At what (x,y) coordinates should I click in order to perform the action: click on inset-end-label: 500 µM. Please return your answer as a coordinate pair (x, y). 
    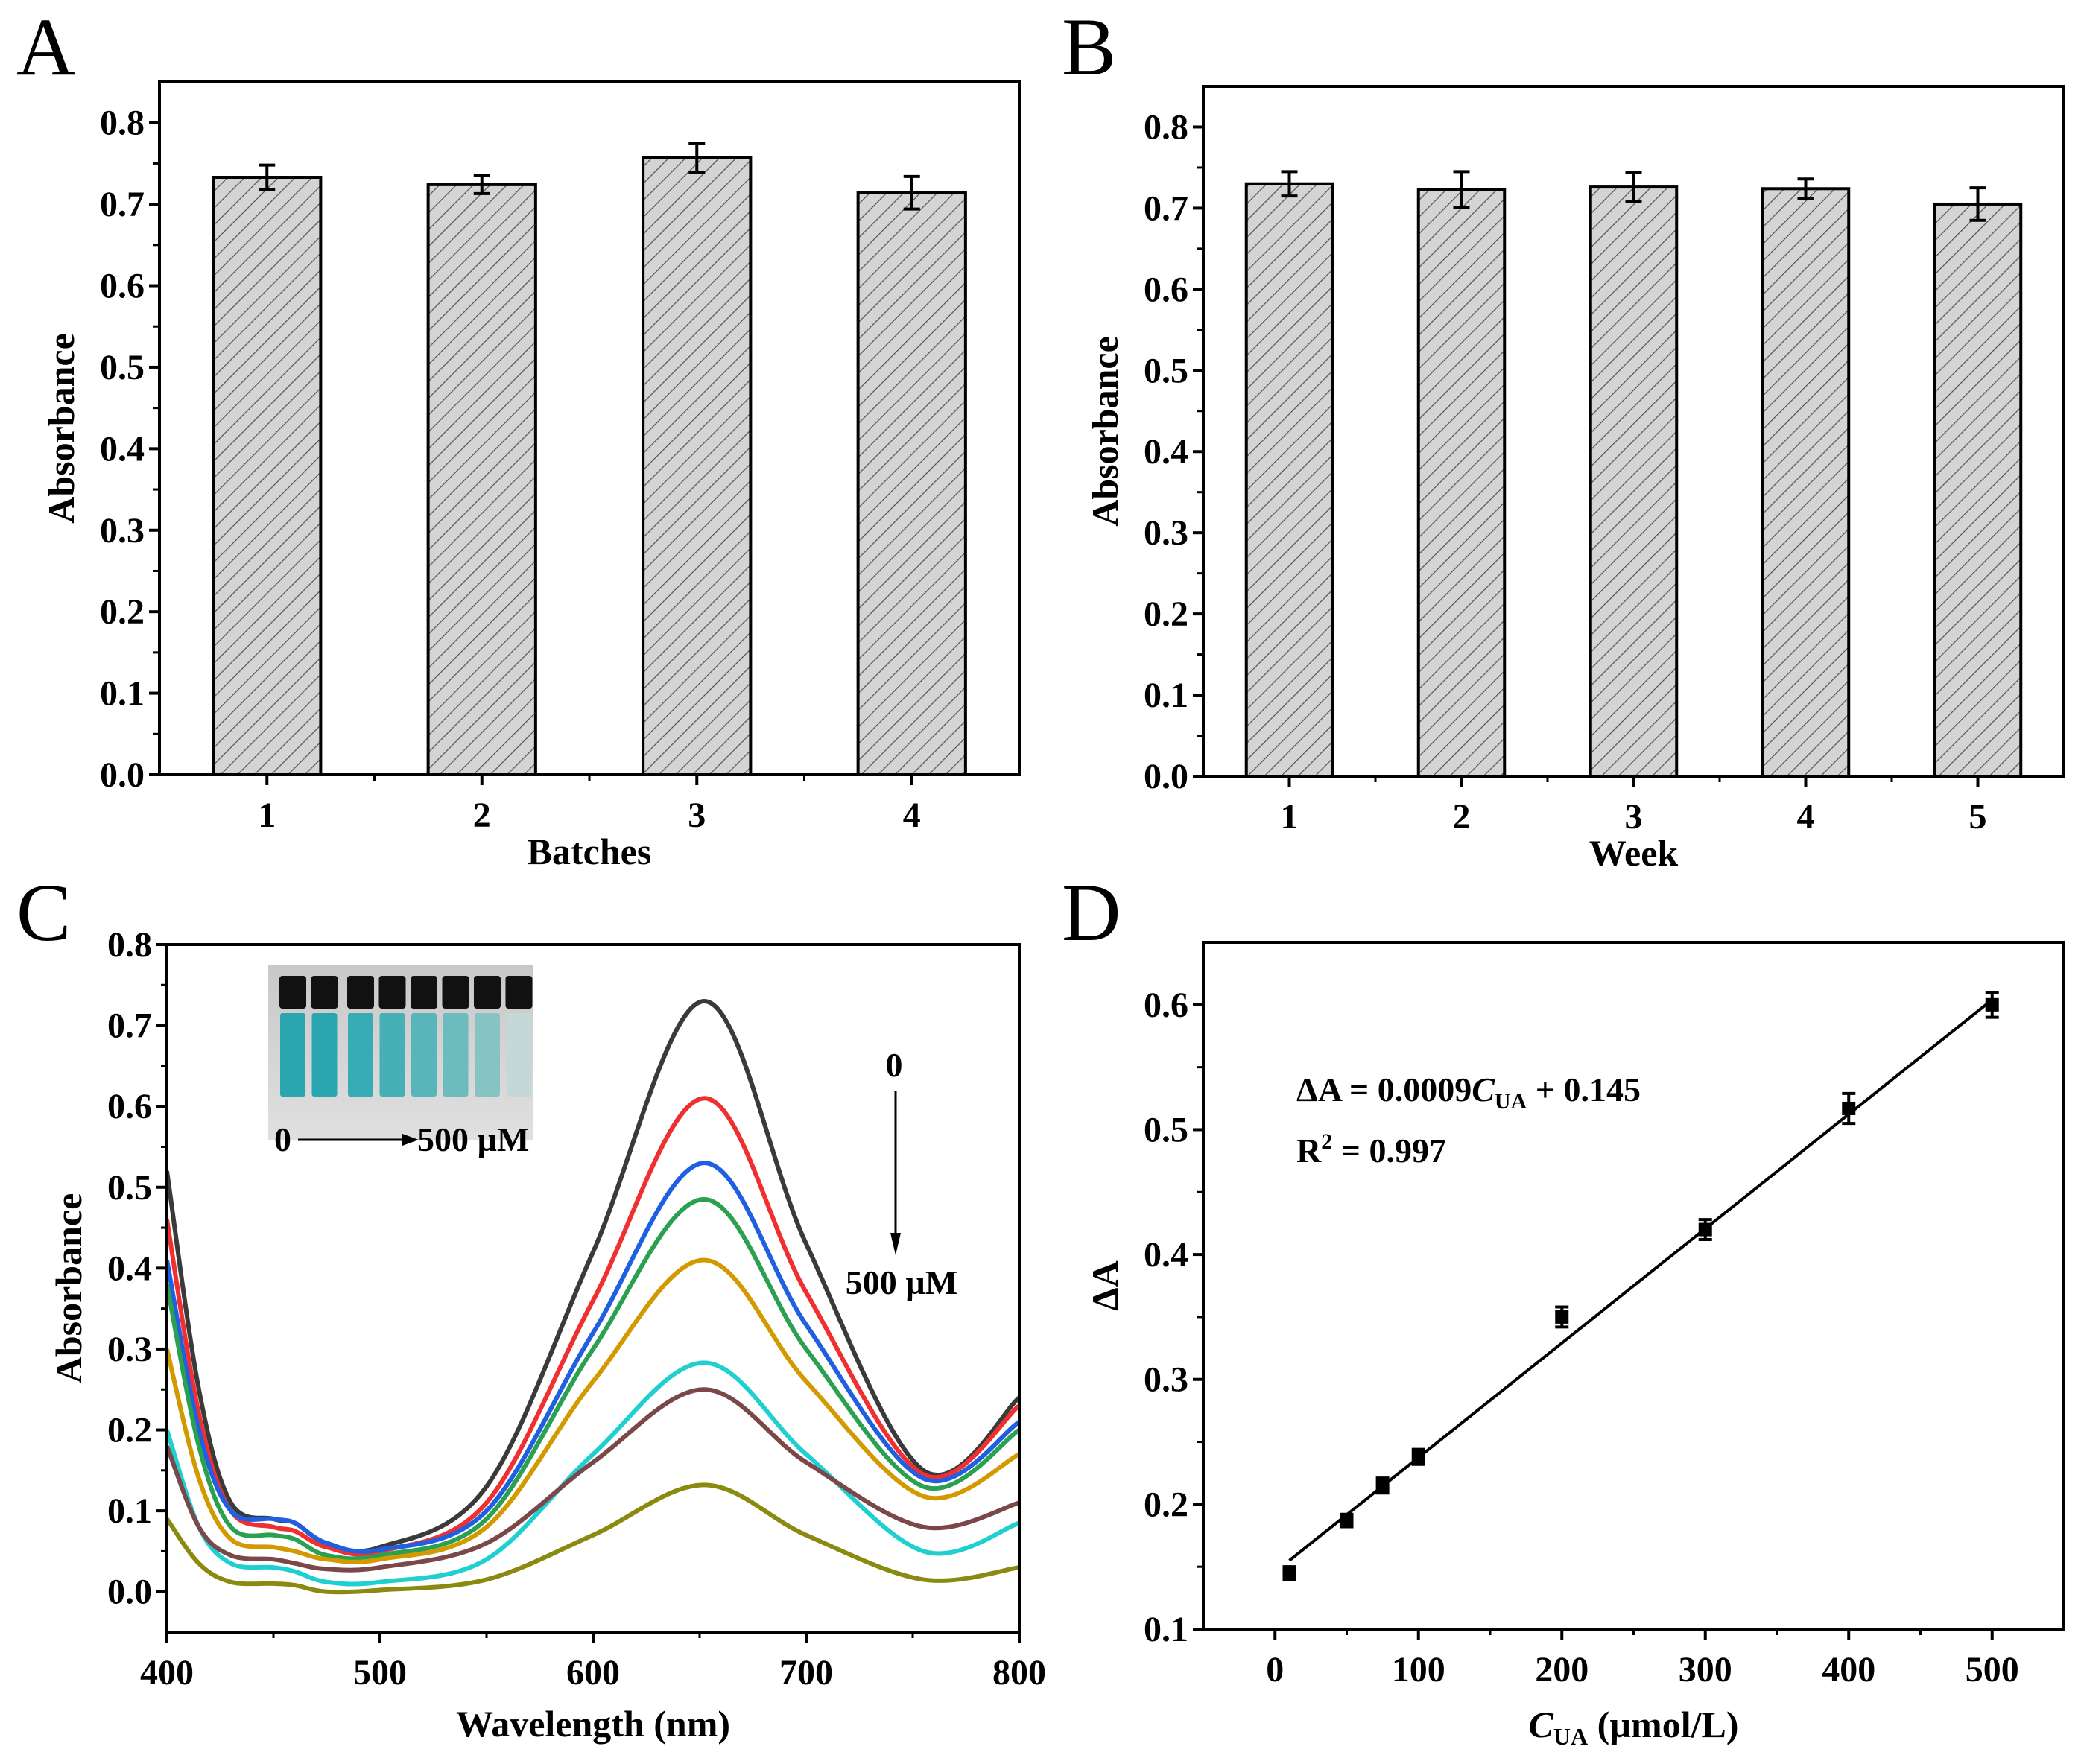
    Looking at the image, I should click on (473, 1139).